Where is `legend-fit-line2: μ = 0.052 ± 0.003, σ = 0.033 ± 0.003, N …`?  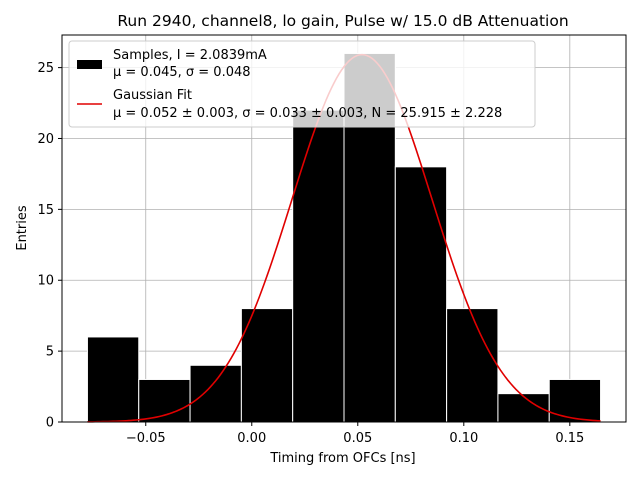 legend-fit-line2: μ = 0.052 ± 0.003, σ = 0.033 ± 0.003, N … is located at coordinates (307, 113).